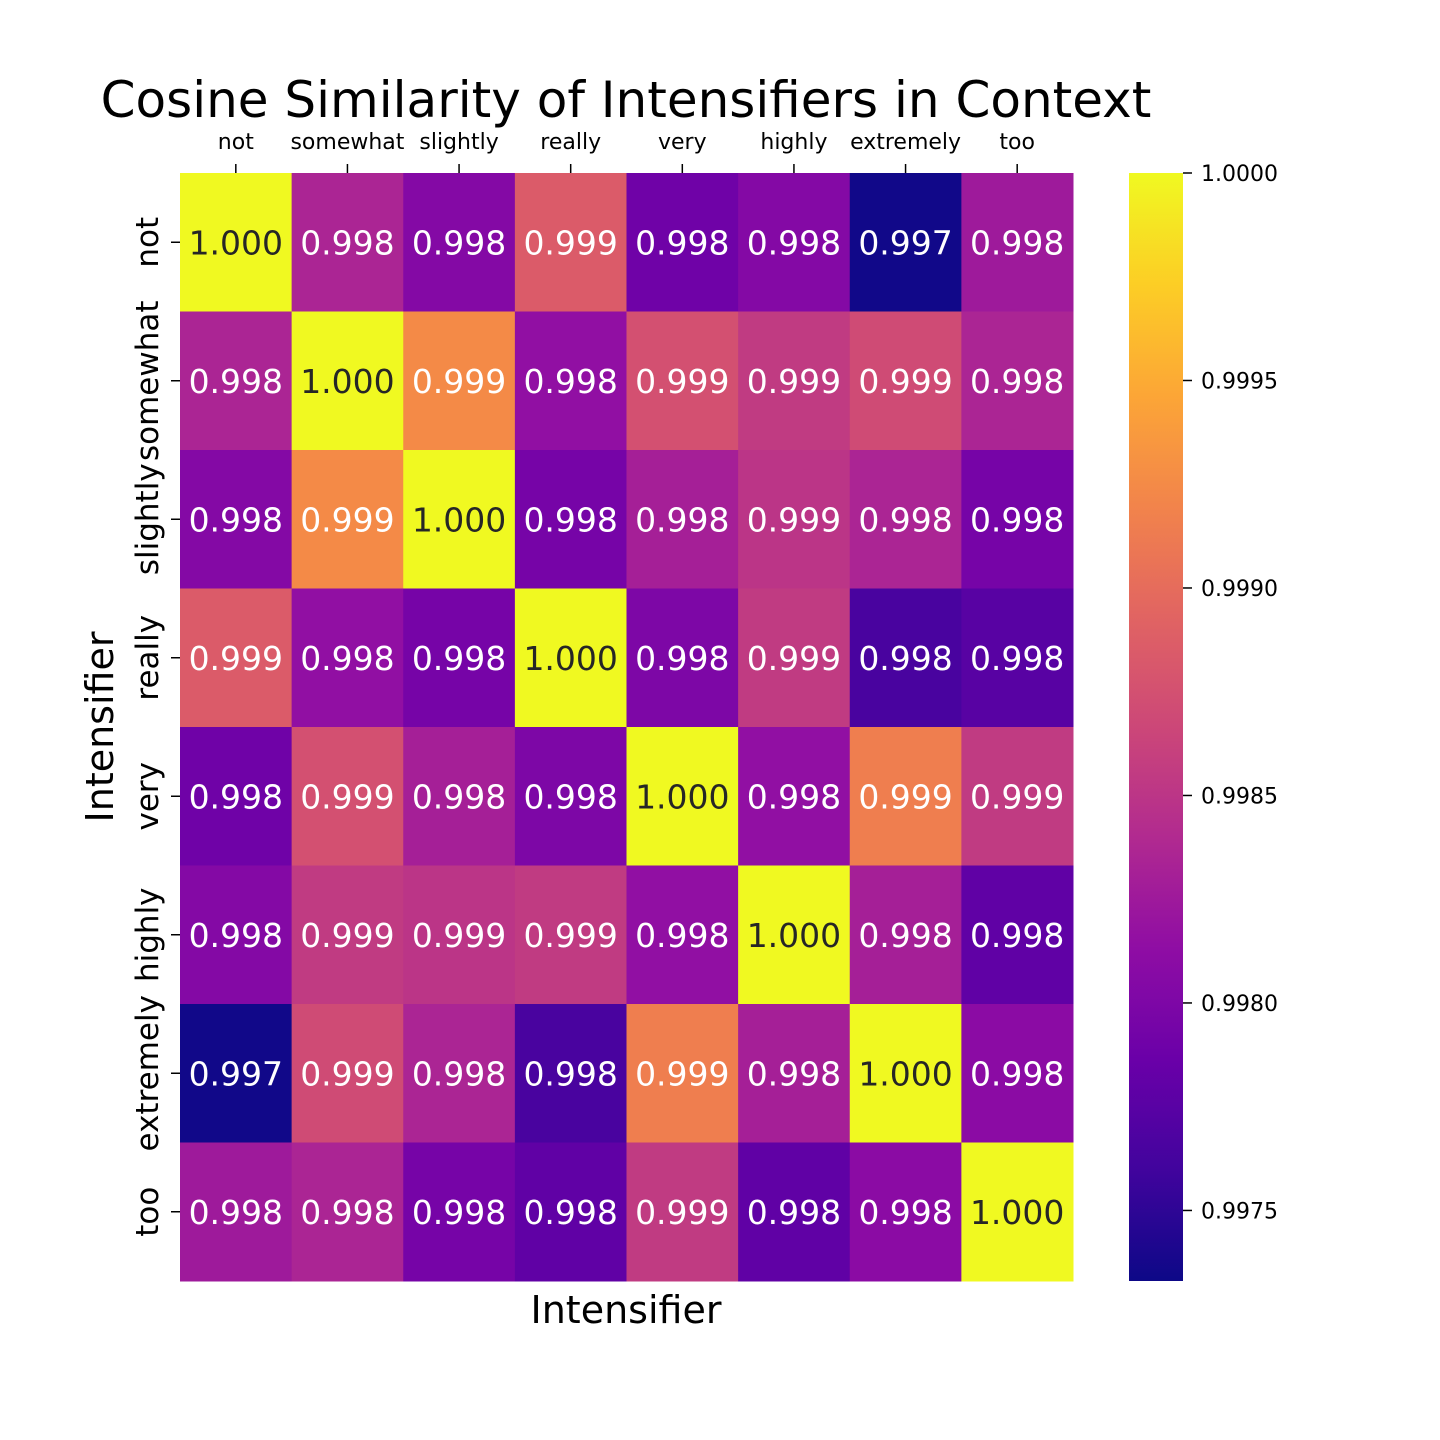  I want to click on x-tick-label: somewhat, so click(347, 142).